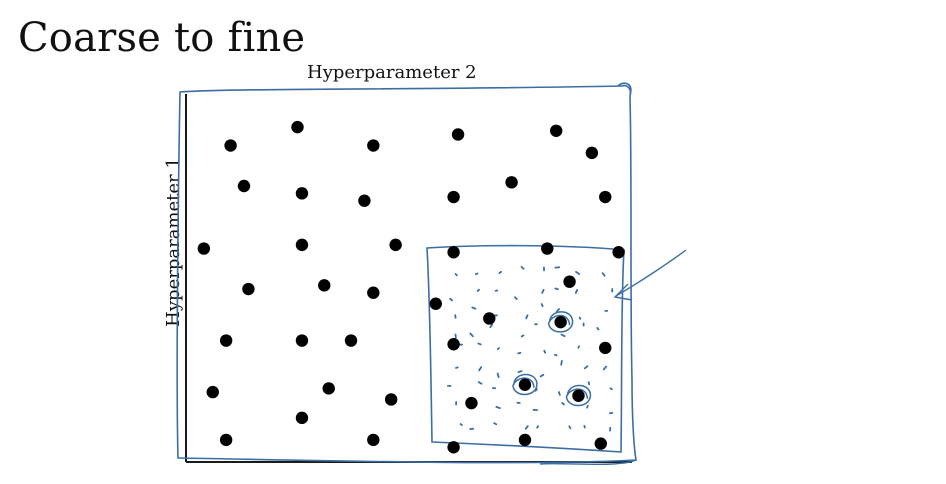 The height and width of the screenshot is (484, 946). I want to click on outer-box-corner-loop, so click(624, 88).